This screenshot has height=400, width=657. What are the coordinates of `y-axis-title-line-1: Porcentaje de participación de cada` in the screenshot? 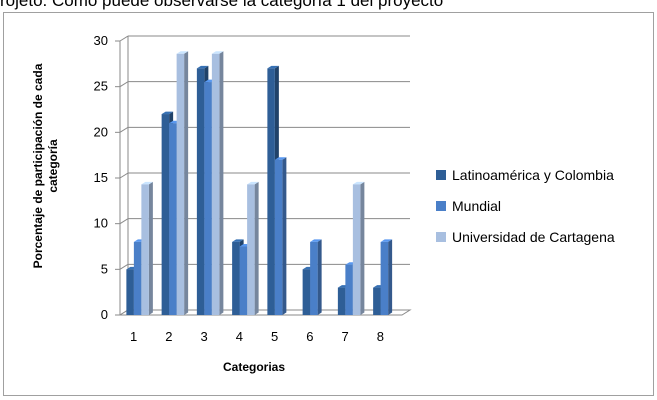 It's located at (38, 165).